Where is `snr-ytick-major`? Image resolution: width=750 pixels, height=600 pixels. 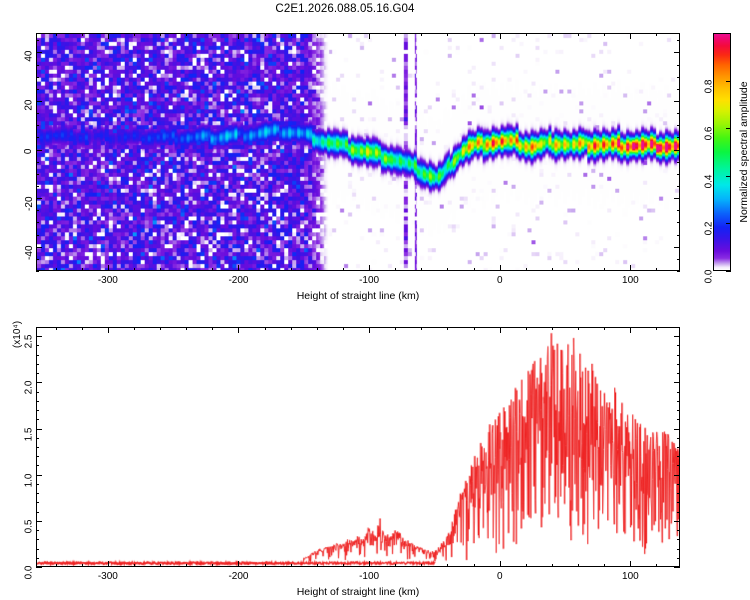
snr-ytick-major is located at coordinates (39, 475).